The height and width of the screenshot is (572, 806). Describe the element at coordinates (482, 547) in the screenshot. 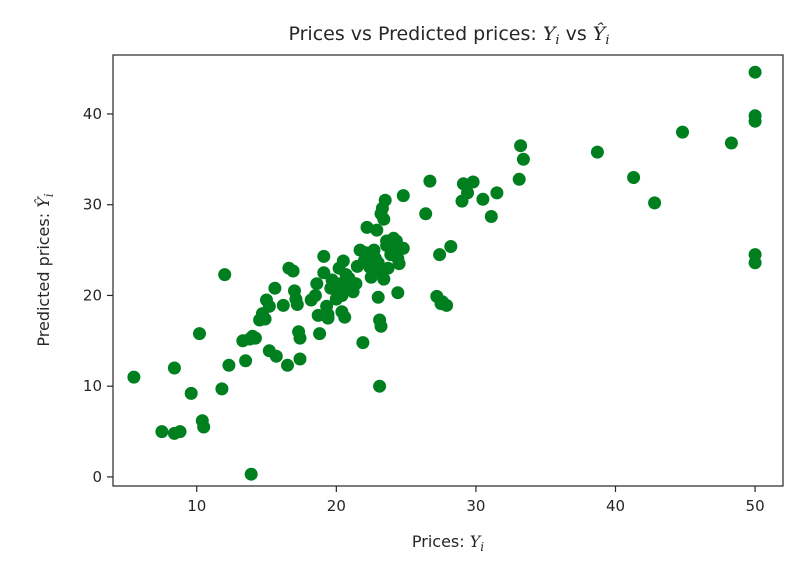

I see `x-axis-label-subscript: i` at that location.